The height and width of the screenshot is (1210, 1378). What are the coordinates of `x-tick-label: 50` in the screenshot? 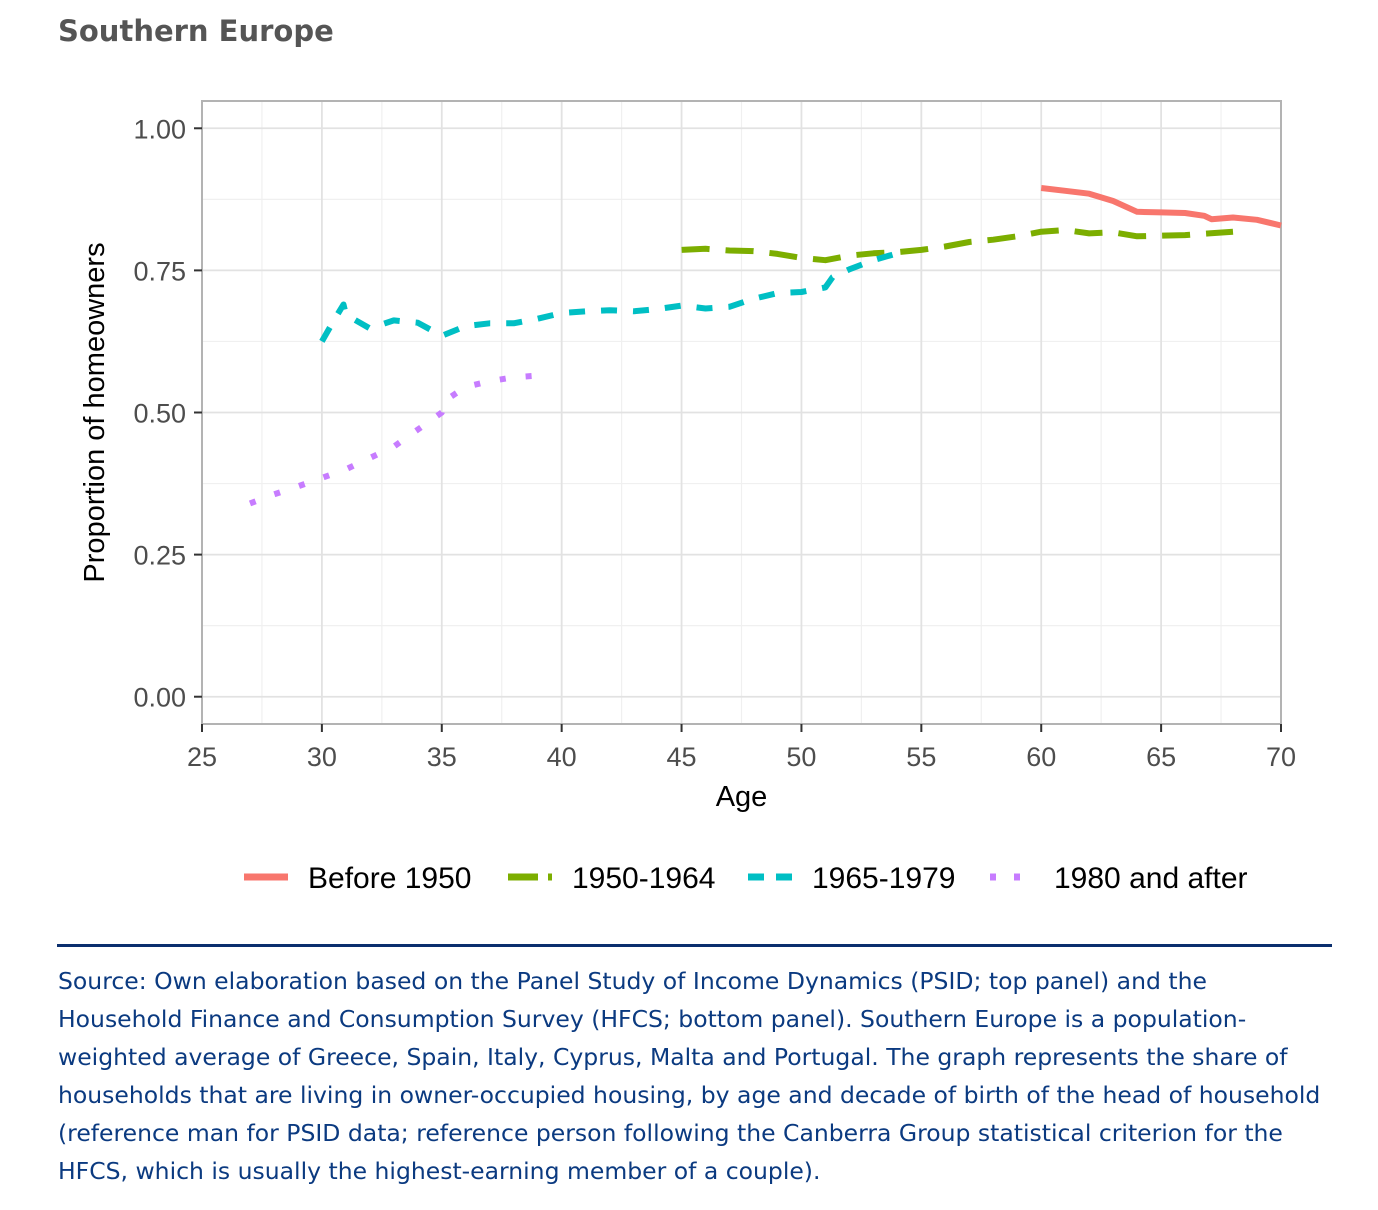 It's located at (801, 757).